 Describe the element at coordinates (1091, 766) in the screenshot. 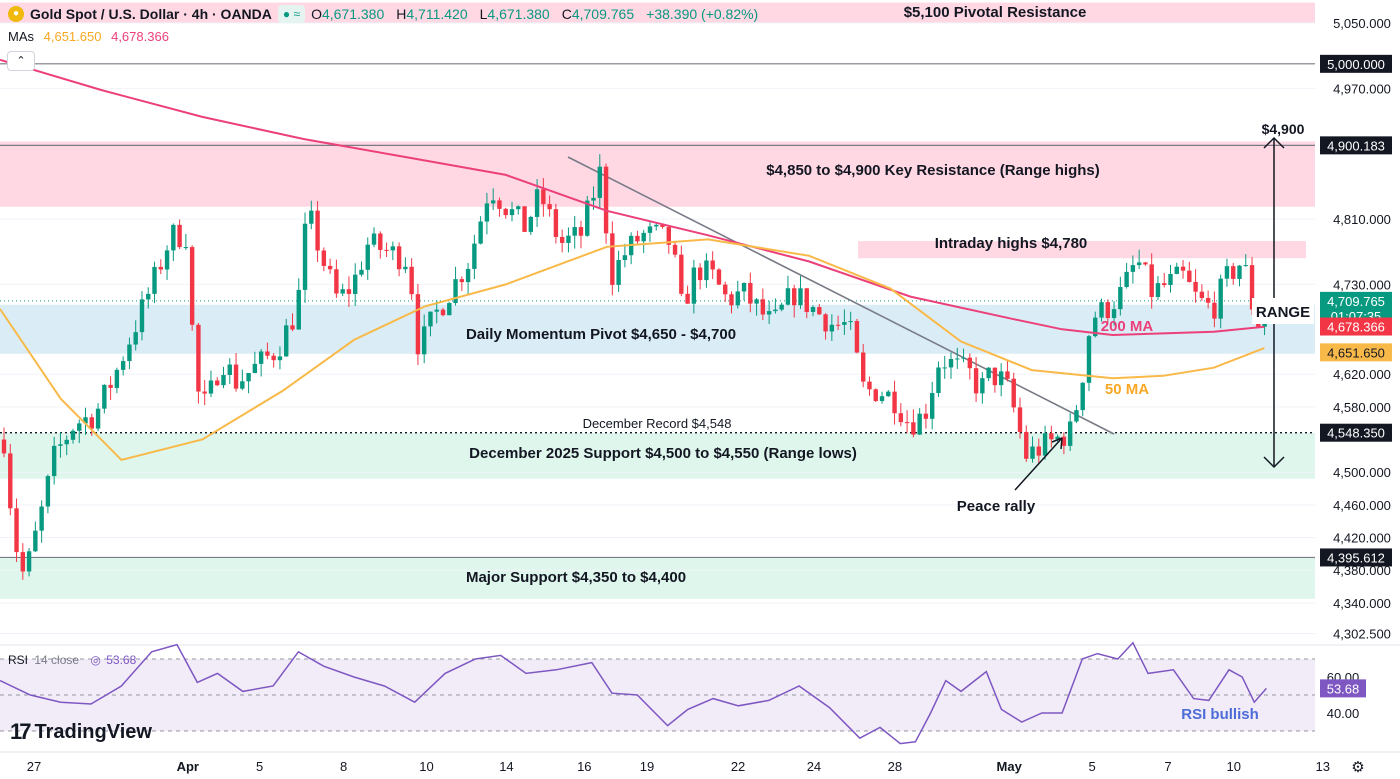

I see `time-tick-label: 5` at that location.